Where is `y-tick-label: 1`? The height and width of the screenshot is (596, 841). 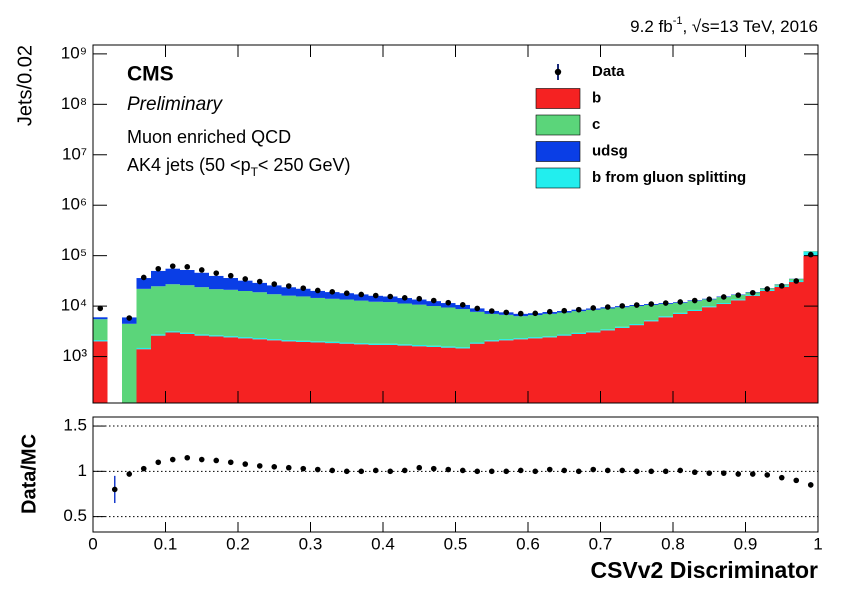
y-tick-label: 1 is located at coordinates (82, 470).